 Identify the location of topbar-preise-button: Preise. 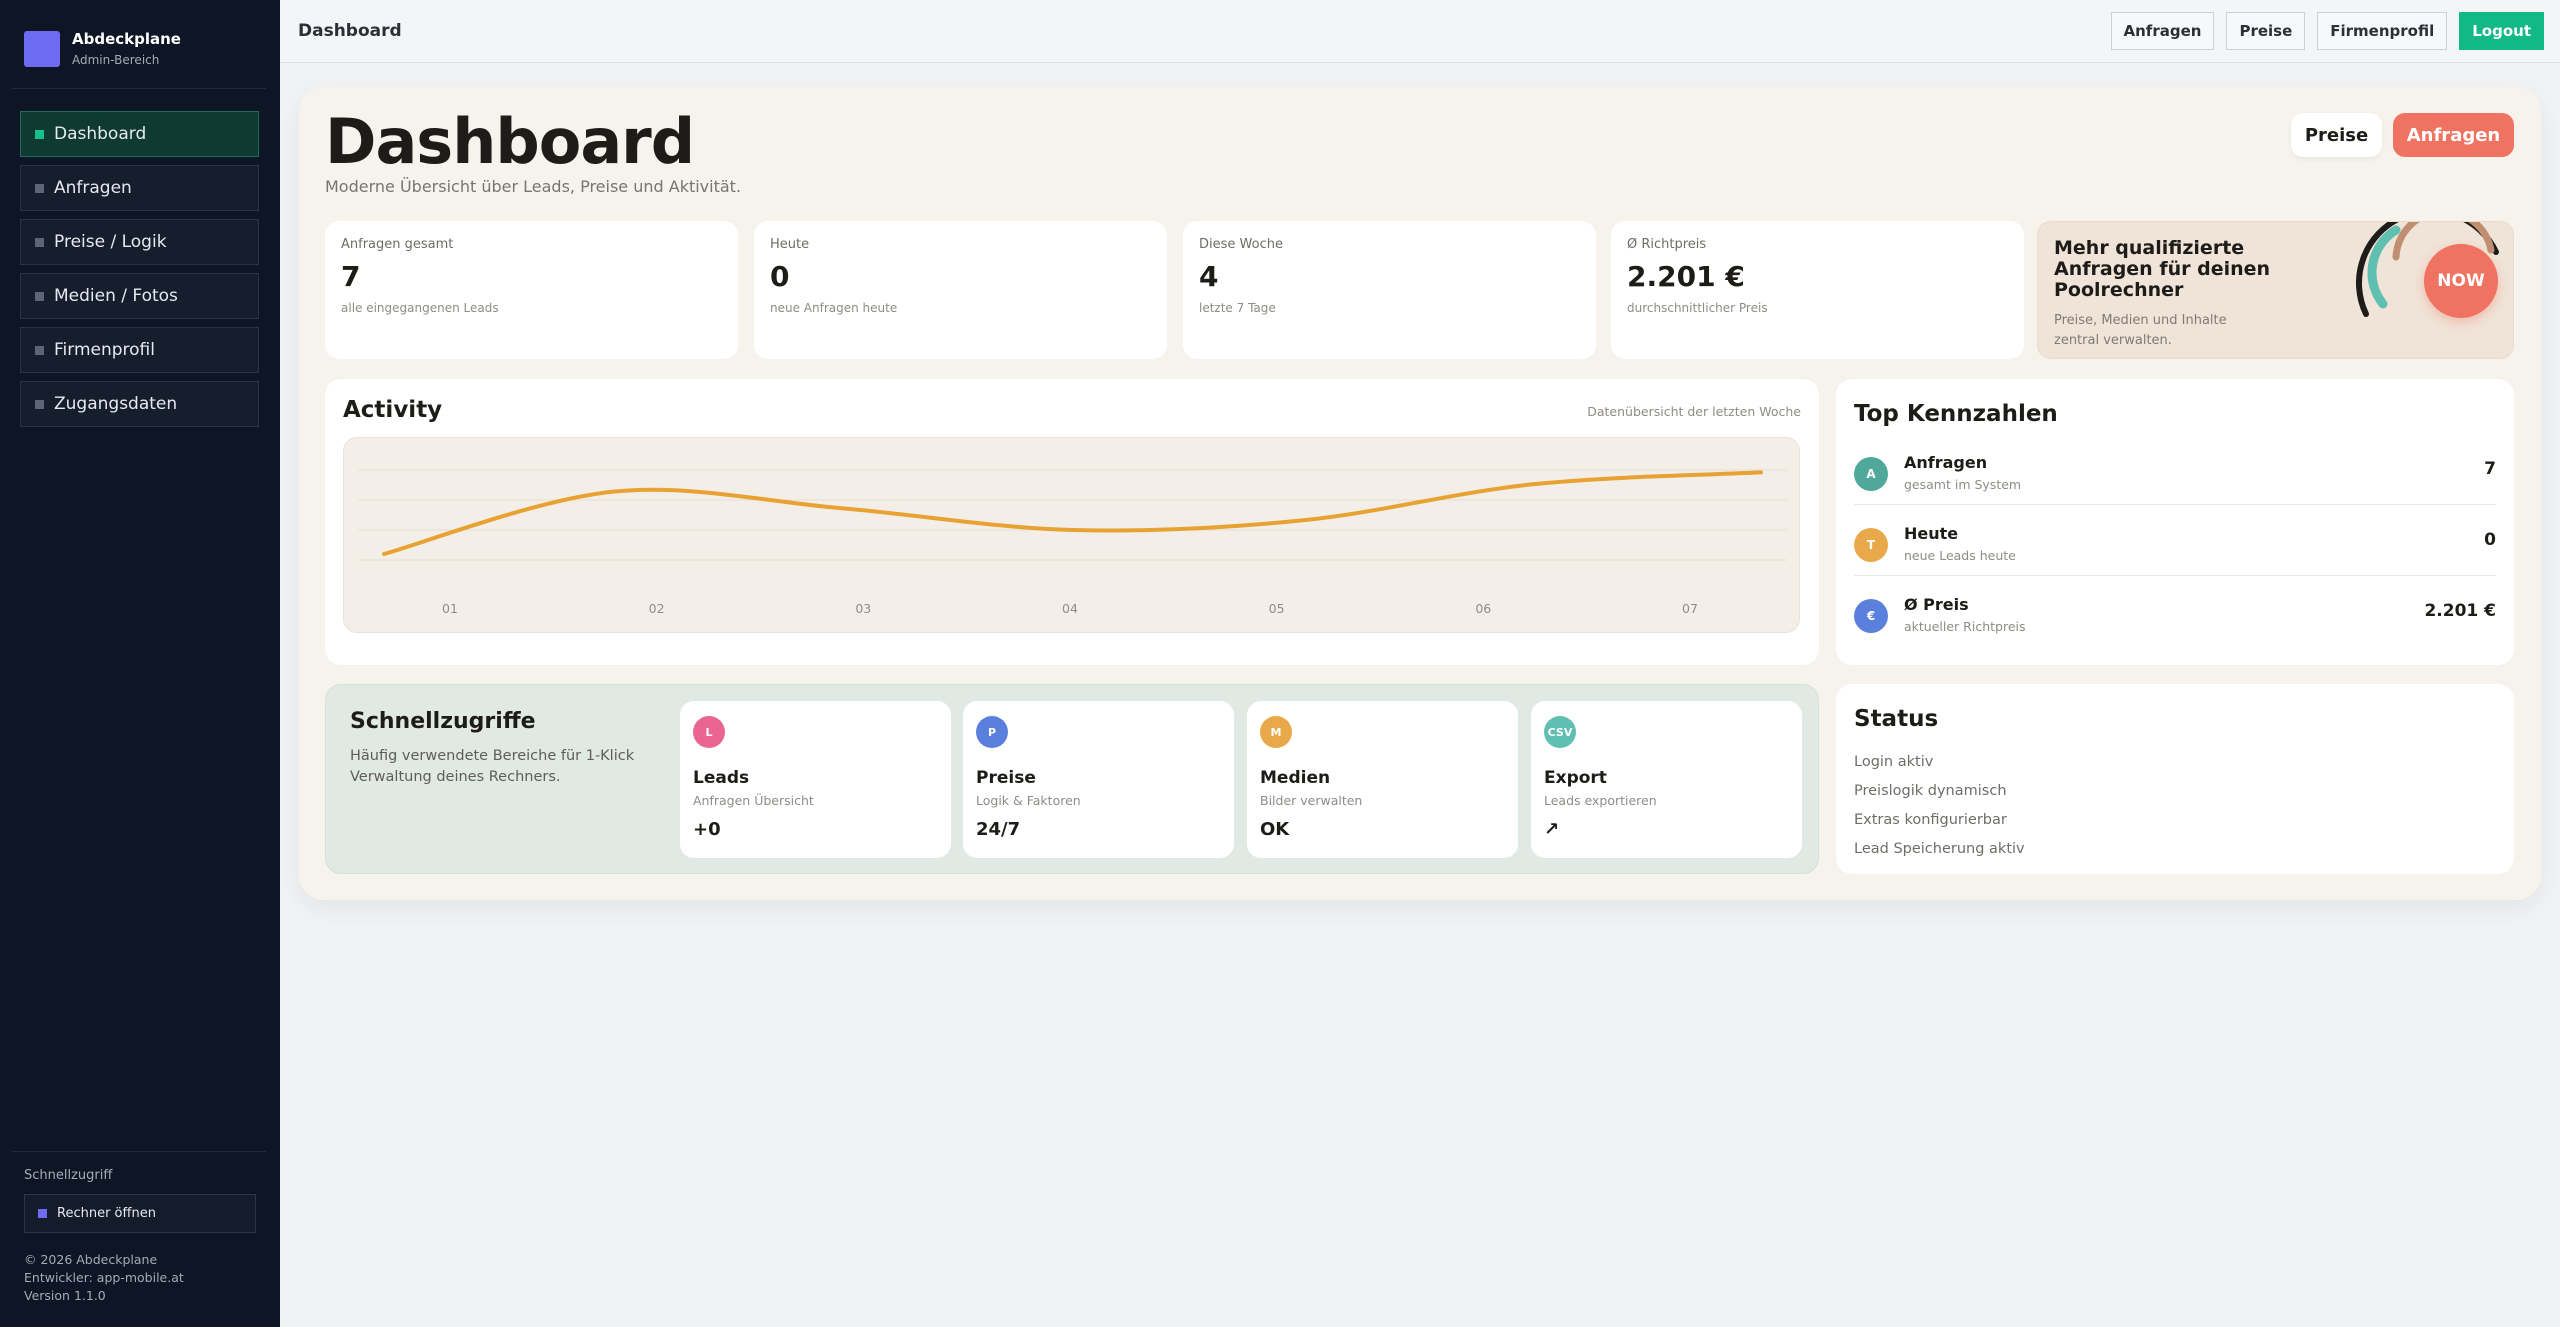
(2266, 31).